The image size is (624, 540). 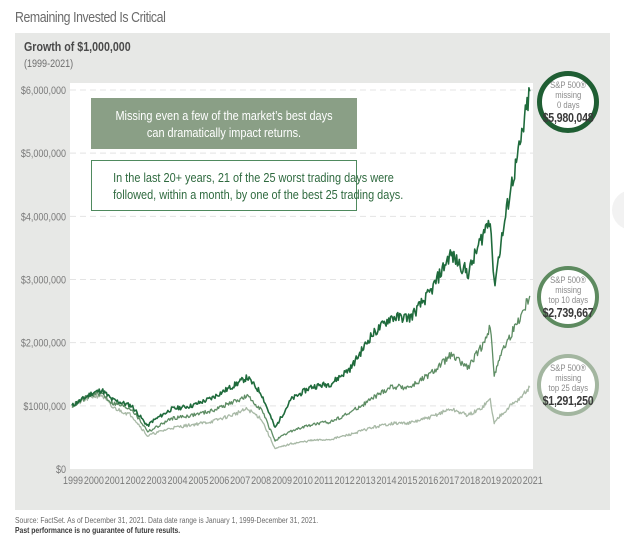 I want to click on badge-days-label: top 10 days, so click(x=568, y=299).